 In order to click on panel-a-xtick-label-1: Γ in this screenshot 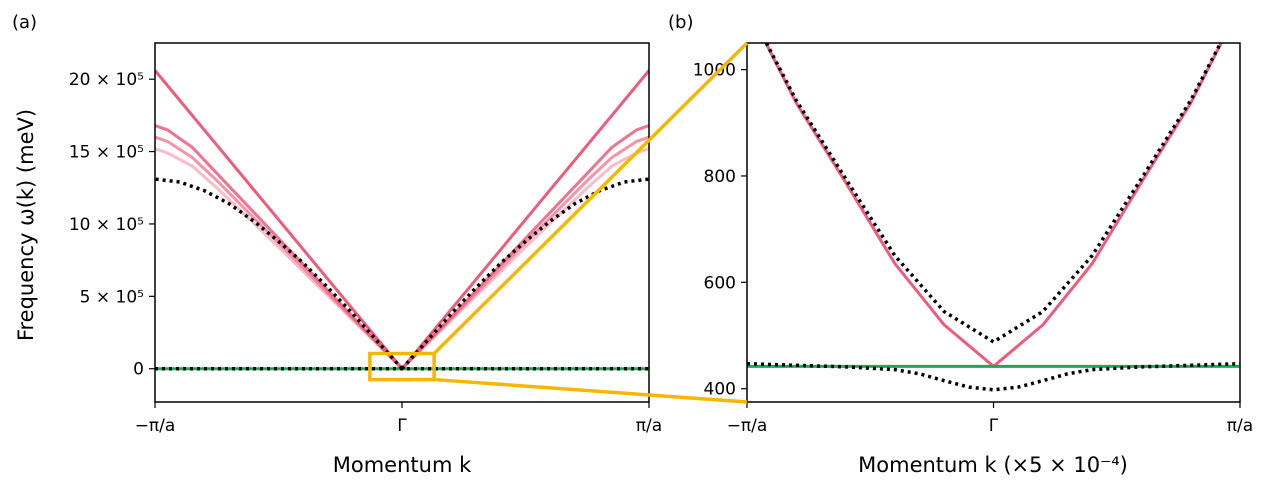, I will do `click(402, 426)`.